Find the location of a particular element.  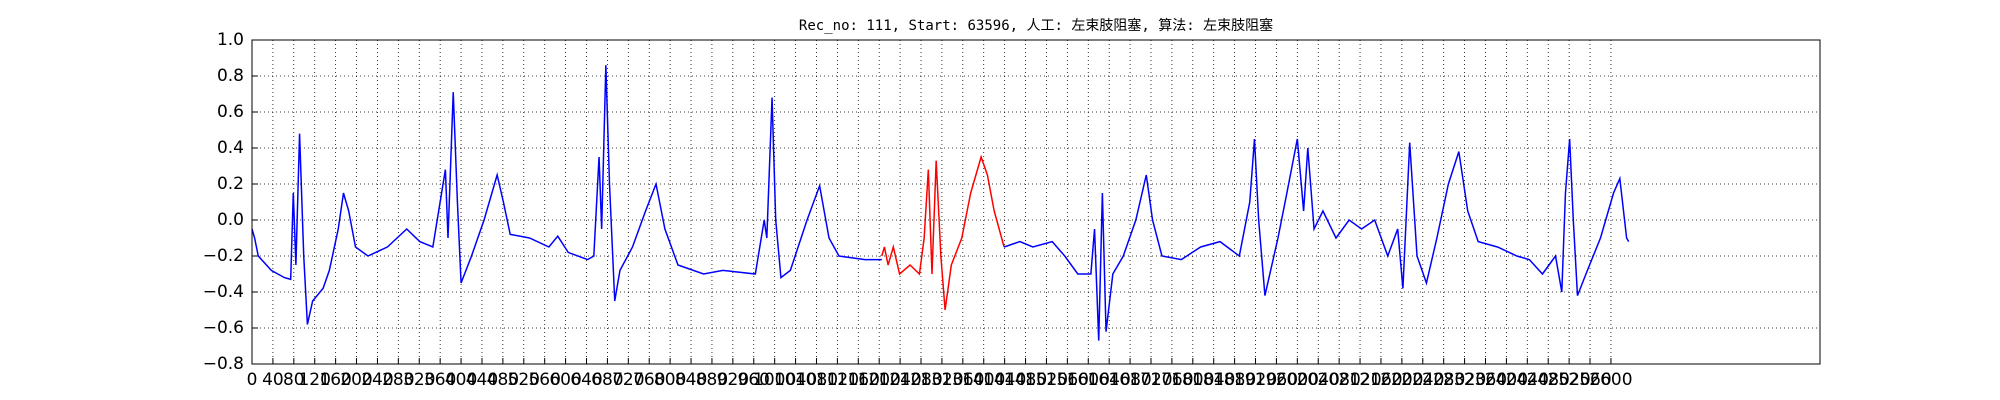

x-tick-label: 720 is located at coordinates (628, 380).